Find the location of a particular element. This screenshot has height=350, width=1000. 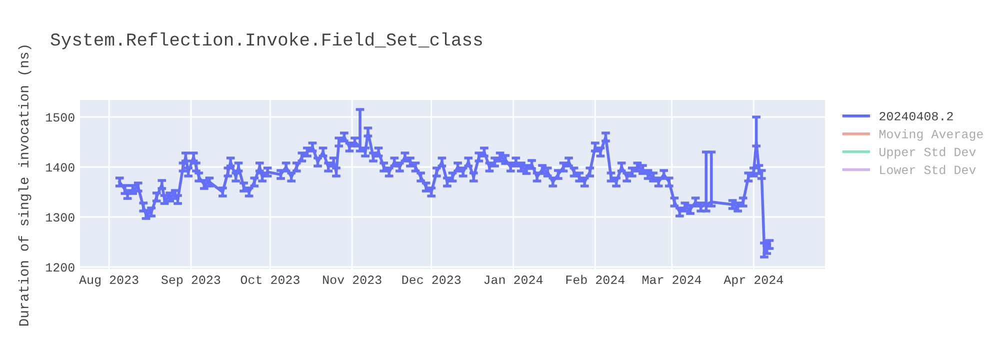

x-tick-label: Dec 2023 is located at coordinates (431, 280).